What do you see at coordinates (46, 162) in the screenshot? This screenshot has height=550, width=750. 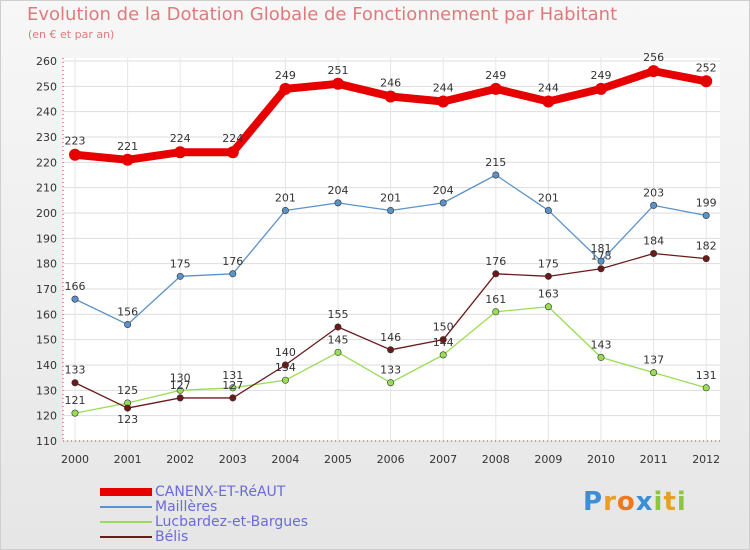 I see `y-tick-label: 220` at bounding box center [46, 162].